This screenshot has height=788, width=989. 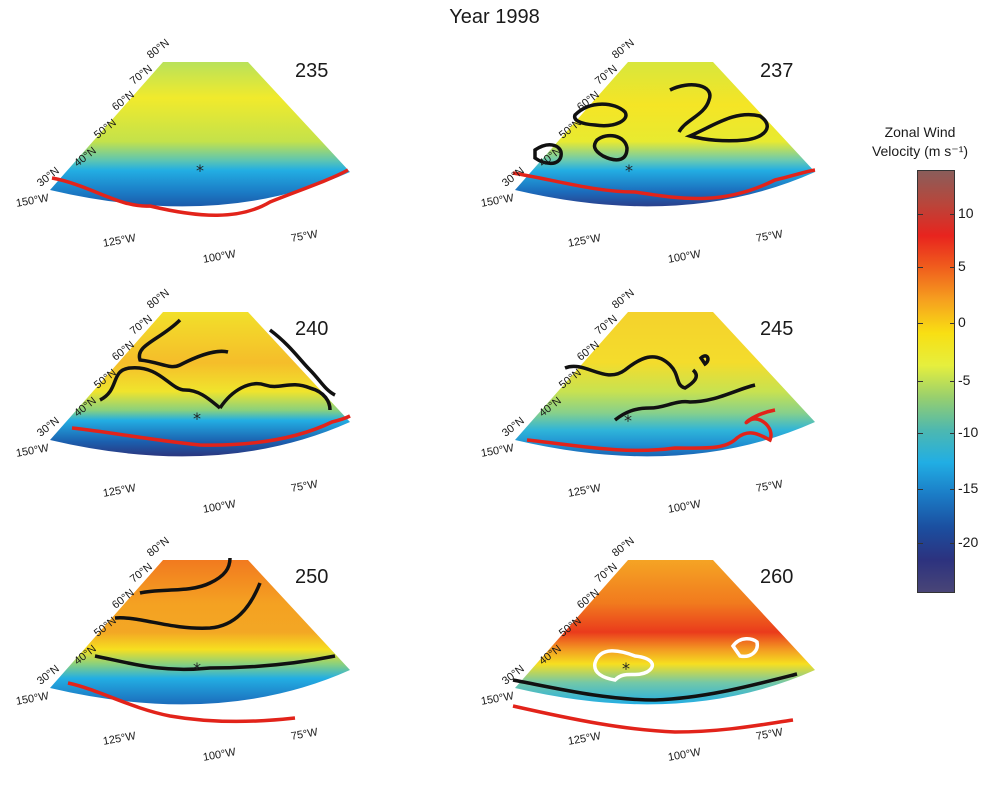 What do you see at coordinates (651, 430) in the screenshot?
I see `map-245-contour-red` at bounding box center [651, 430].